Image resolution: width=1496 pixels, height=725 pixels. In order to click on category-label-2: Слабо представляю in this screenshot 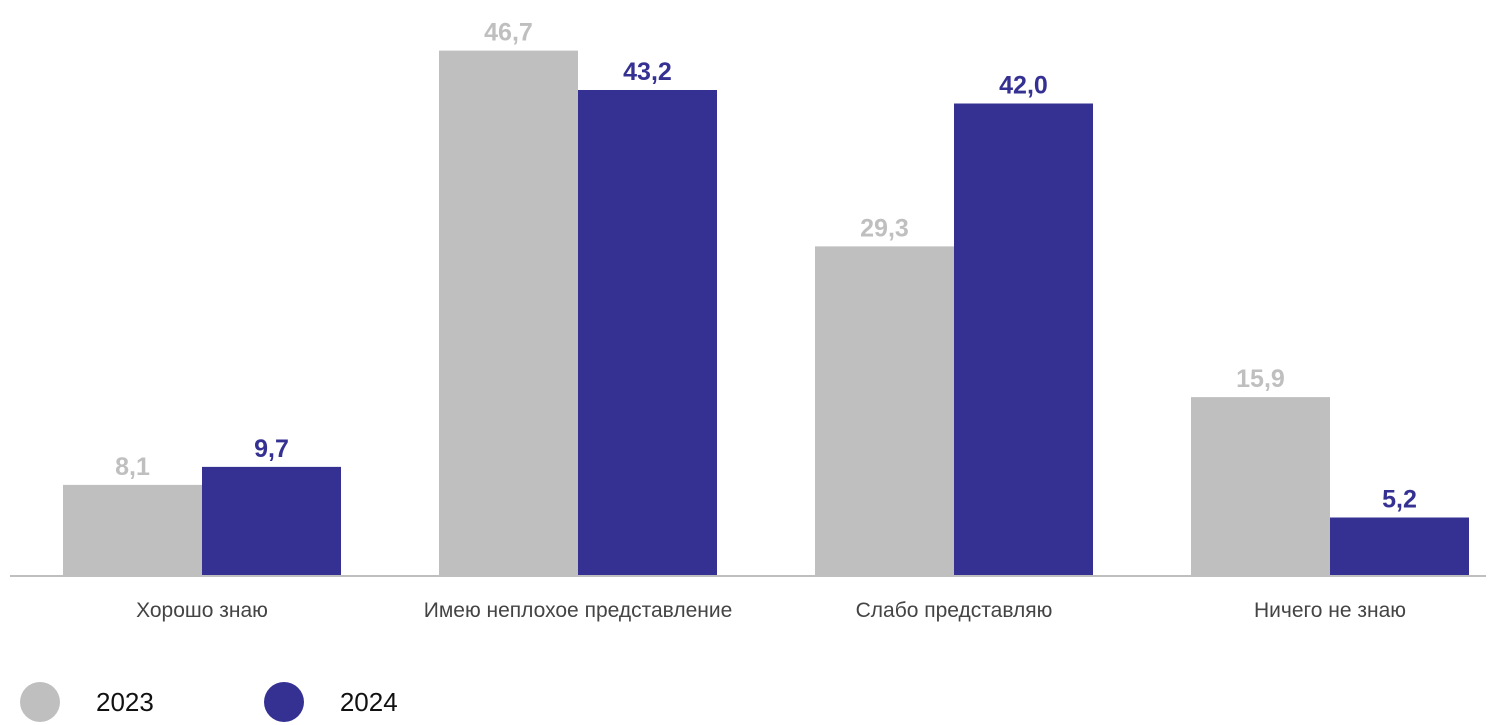, I will do `click(954, 610)`.